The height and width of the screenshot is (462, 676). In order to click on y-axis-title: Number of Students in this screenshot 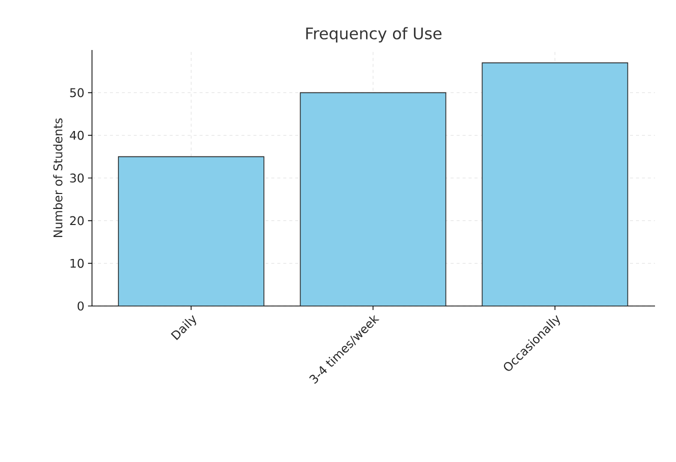, I will do `click(57, 178)`.